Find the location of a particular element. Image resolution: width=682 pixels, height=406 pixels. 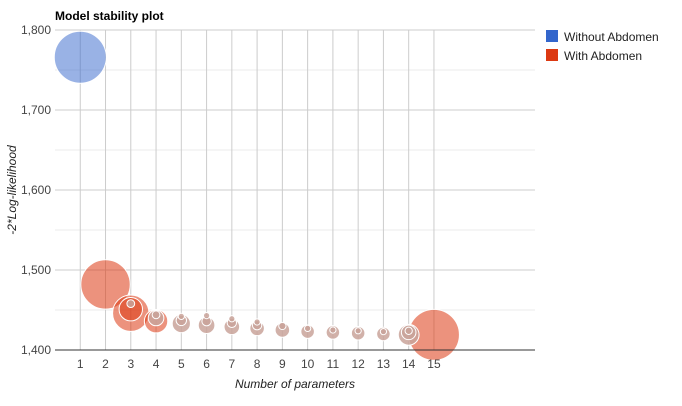

x-tick-label: 3 is located at coordinates (130, 364).